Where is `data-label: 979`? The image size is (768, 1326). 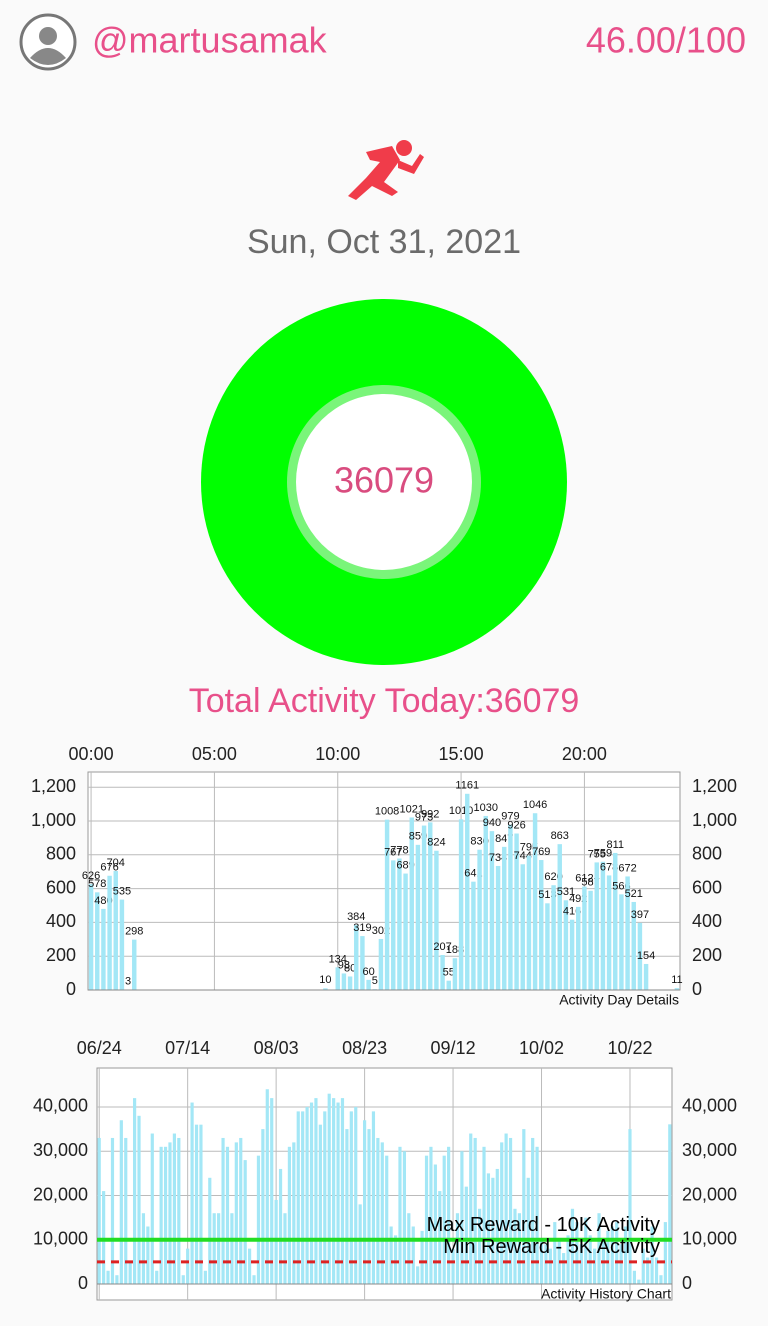 data-label: 979 is located at coordinates (510, 816).